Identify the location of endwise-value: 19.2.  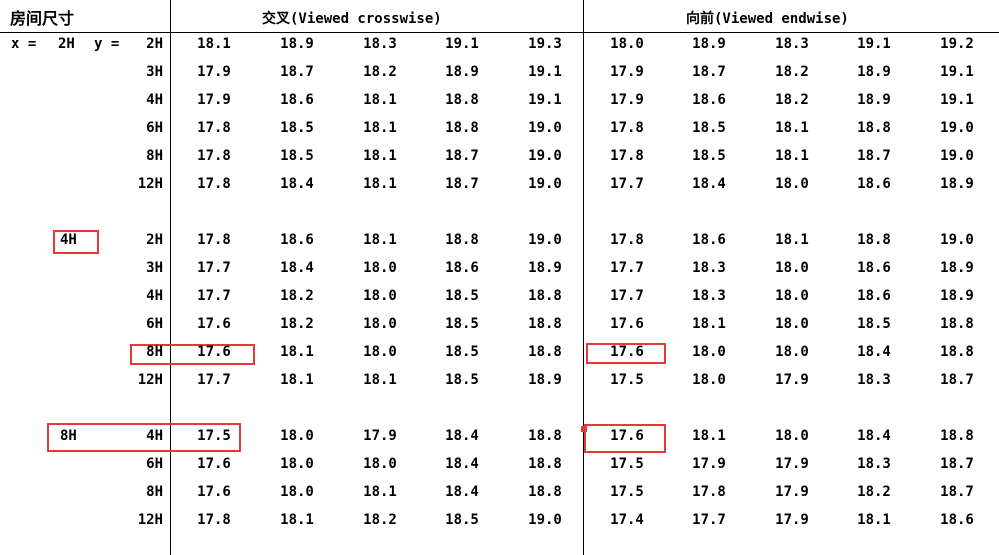
(957, 44).